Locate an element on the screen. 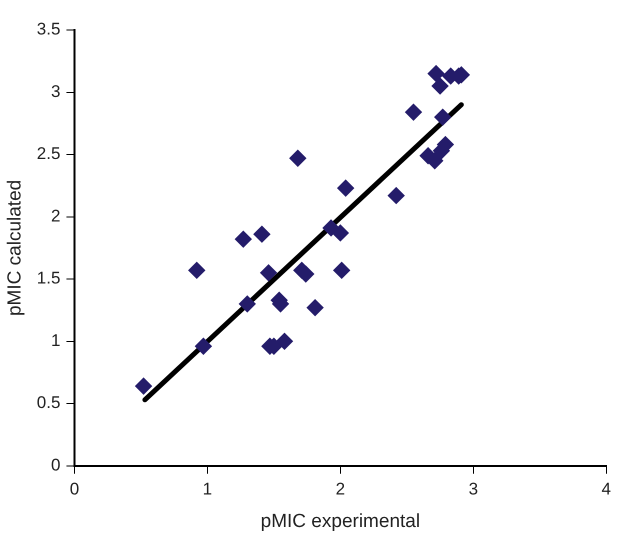 This screenshot has height=537, width=617. x-axis-title: pMIC experimental is located at coordinates (340, 521).